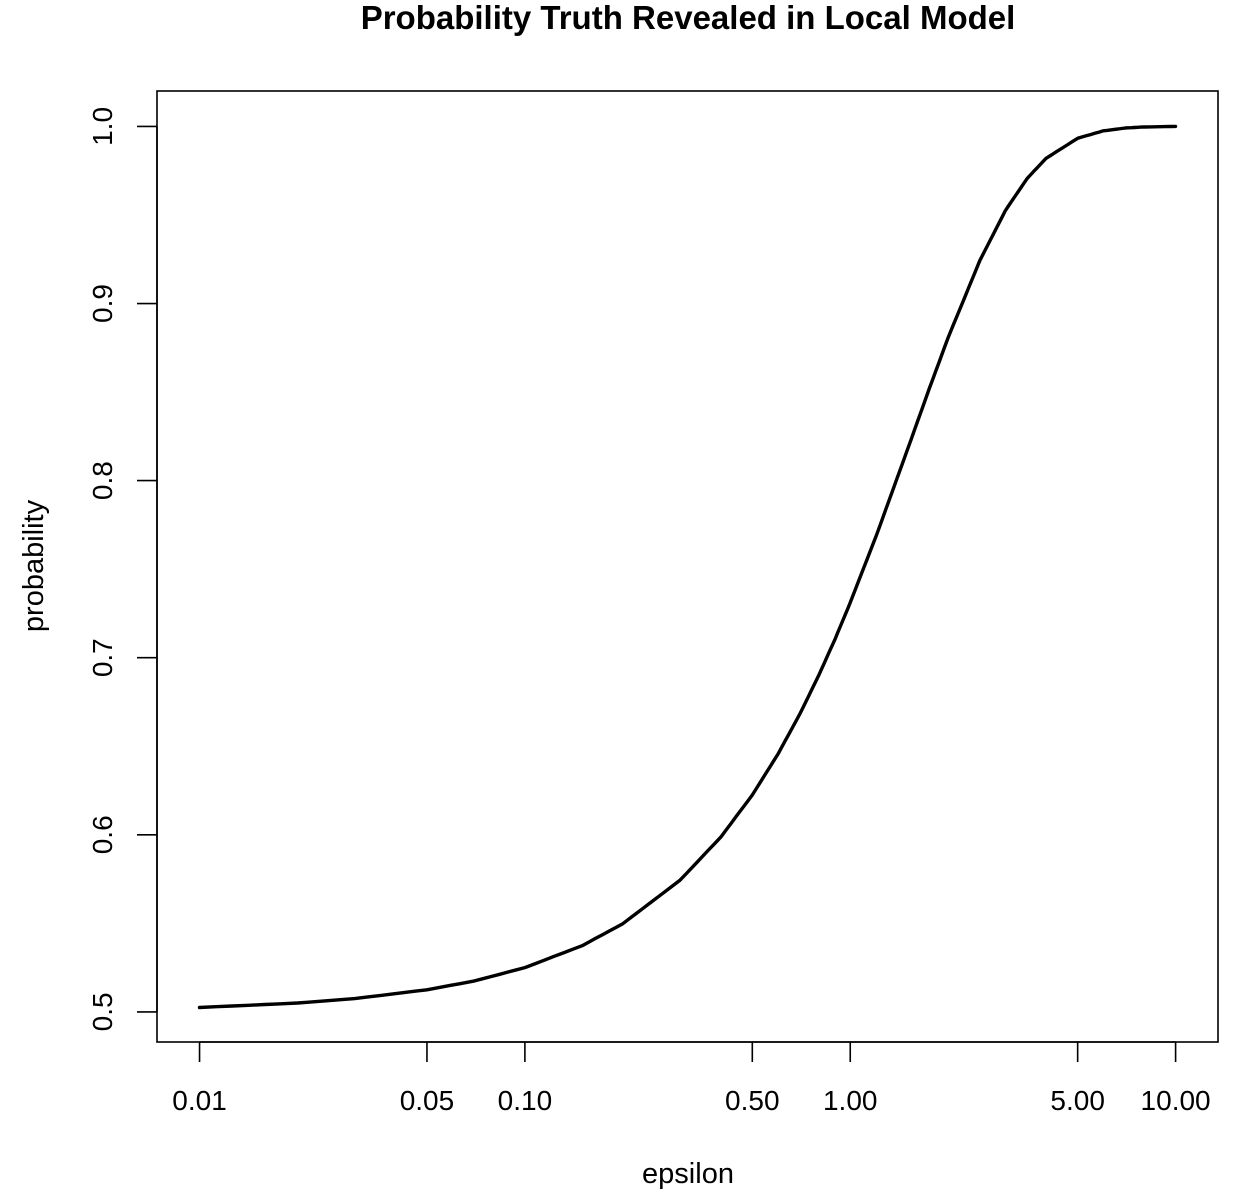 This screenshot has width=1240, height=1198. What do you see at coordinates (850, 1100) in the screenshot?
I see `x-tick-label: 1.00` at bounding box center [850, 1100].